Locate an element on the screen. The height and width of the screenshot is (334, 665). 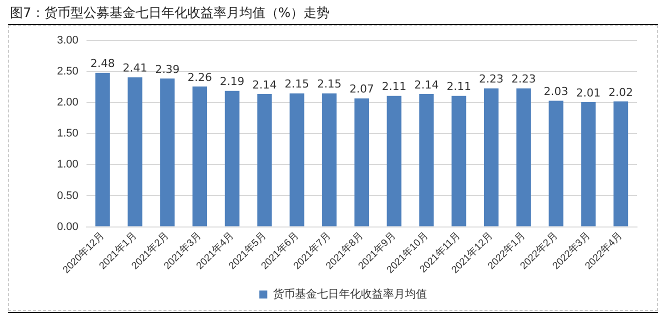
y-tick-label: 0.50 is located at coordinates (67, 196).